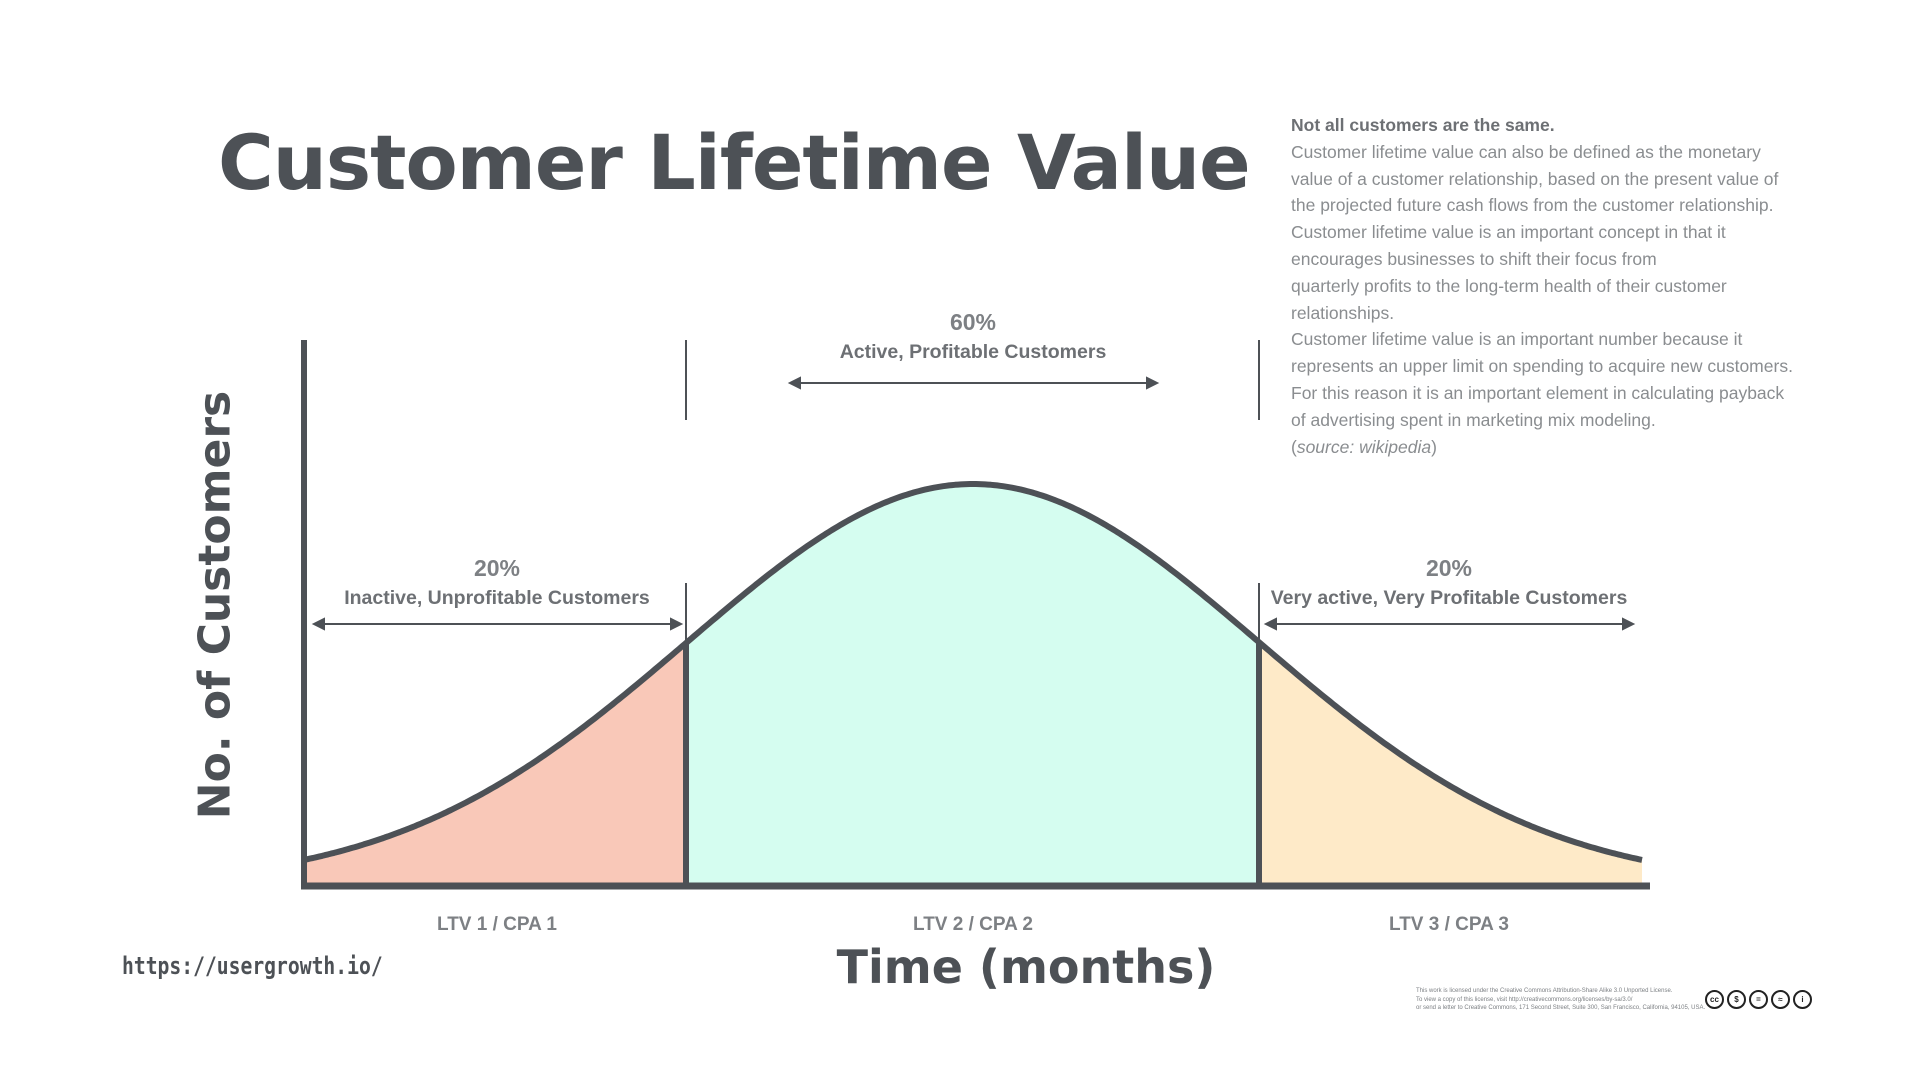 Image resolution: width=1920 pixels, height=1080 pixels. Describe the element at coordinates (497, 624) in the screenshot. I see `range-arrow-inactive` at that location.